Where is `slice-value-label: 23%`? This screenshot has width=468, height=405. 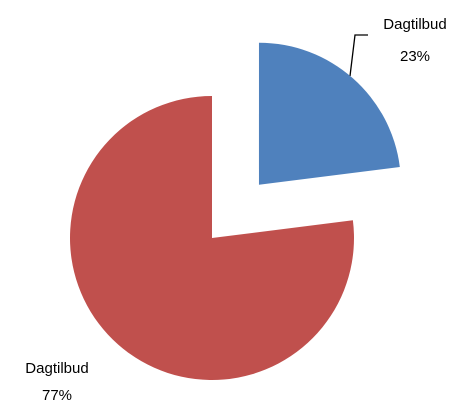
slice-value-label: 23% is located at coordinates (415, 56).